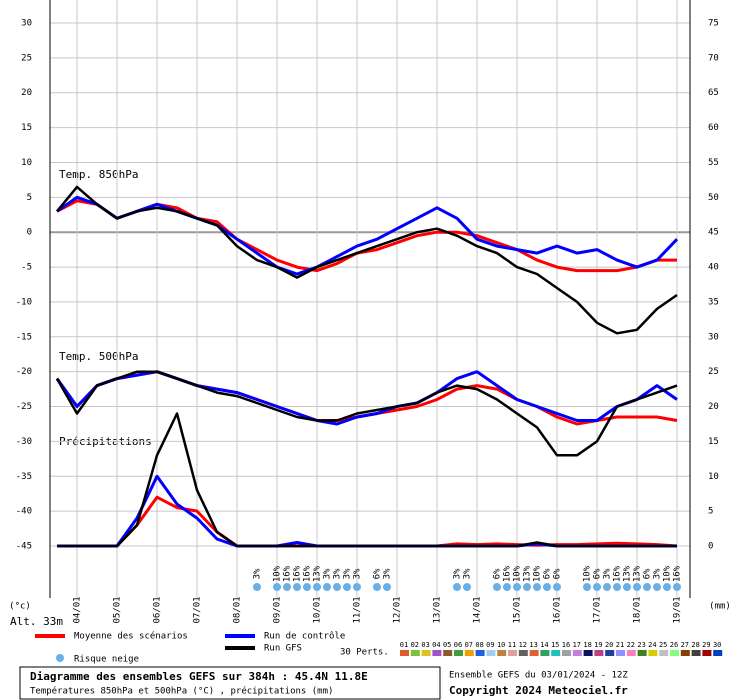 Image resolution: width=740 pixels, height=700 pixels. What do you see at coordinates (717, 645) in the screenshot?
I see `pert-label: 30` at bounding box center [717, 645].